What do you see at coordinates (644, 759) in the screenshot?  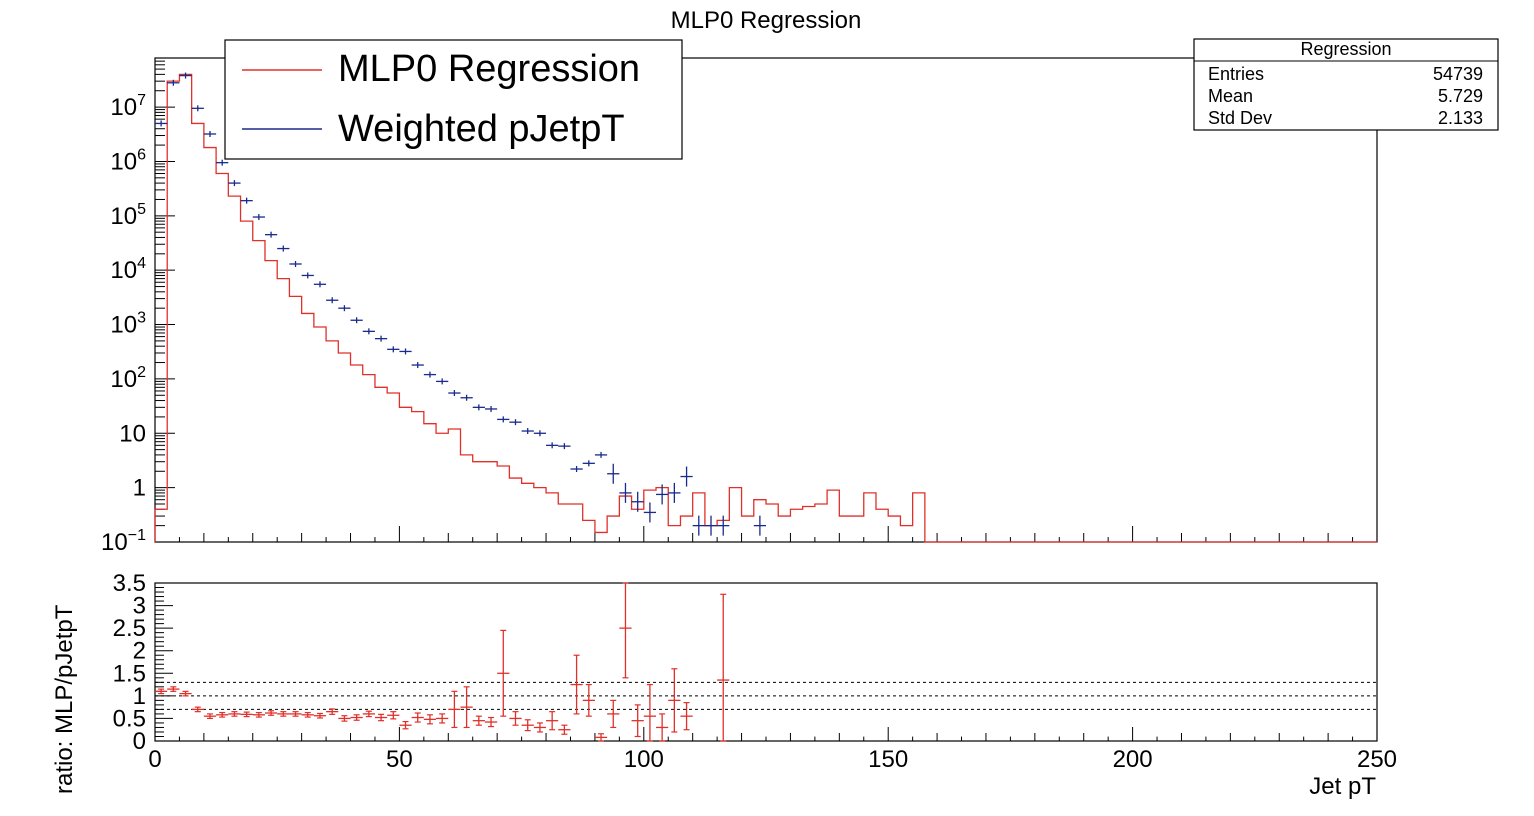 I see `ratio-x-tick-label: 100` at bounding box center [644, 759].